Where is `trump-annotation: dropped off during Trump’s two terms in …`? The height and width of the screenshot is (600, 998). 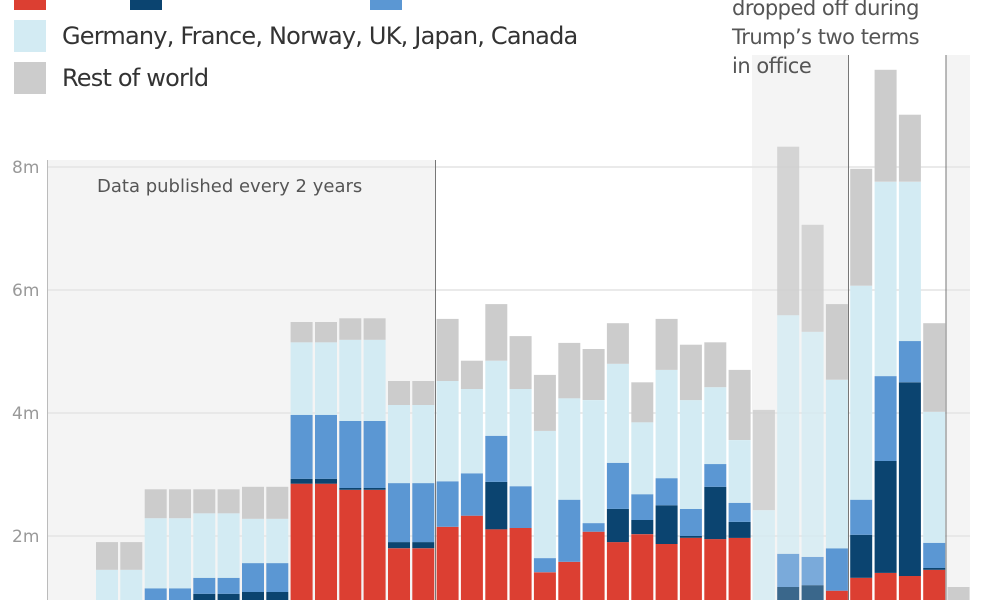
trump-annotation: dropped off during Trump’s two terms in … is located at coordinates (826, 40).